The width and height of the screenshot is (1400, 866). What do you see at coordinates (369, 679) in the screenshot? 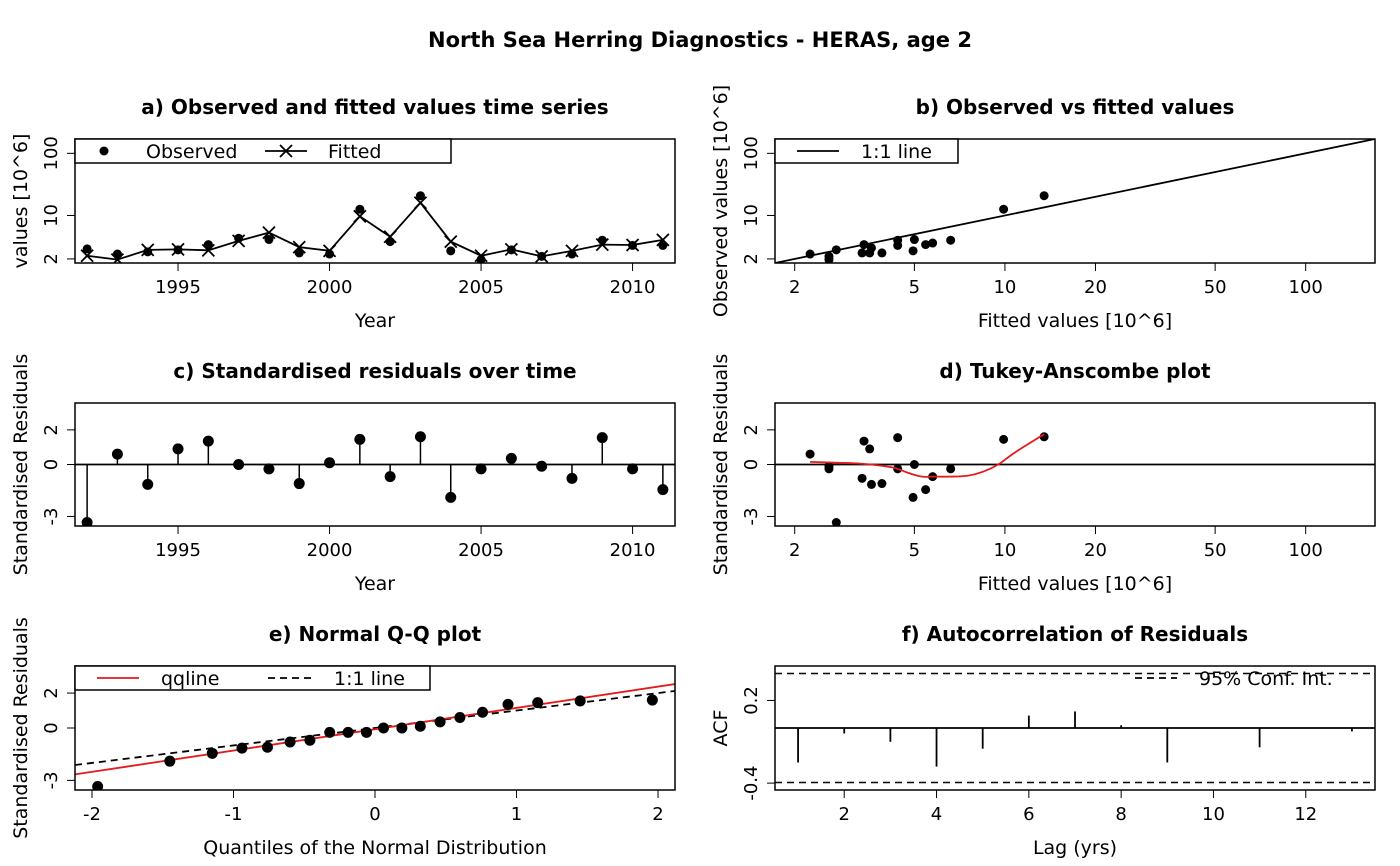
I see `legend-entry: 1:1 line` at bounding box center [369, 679].